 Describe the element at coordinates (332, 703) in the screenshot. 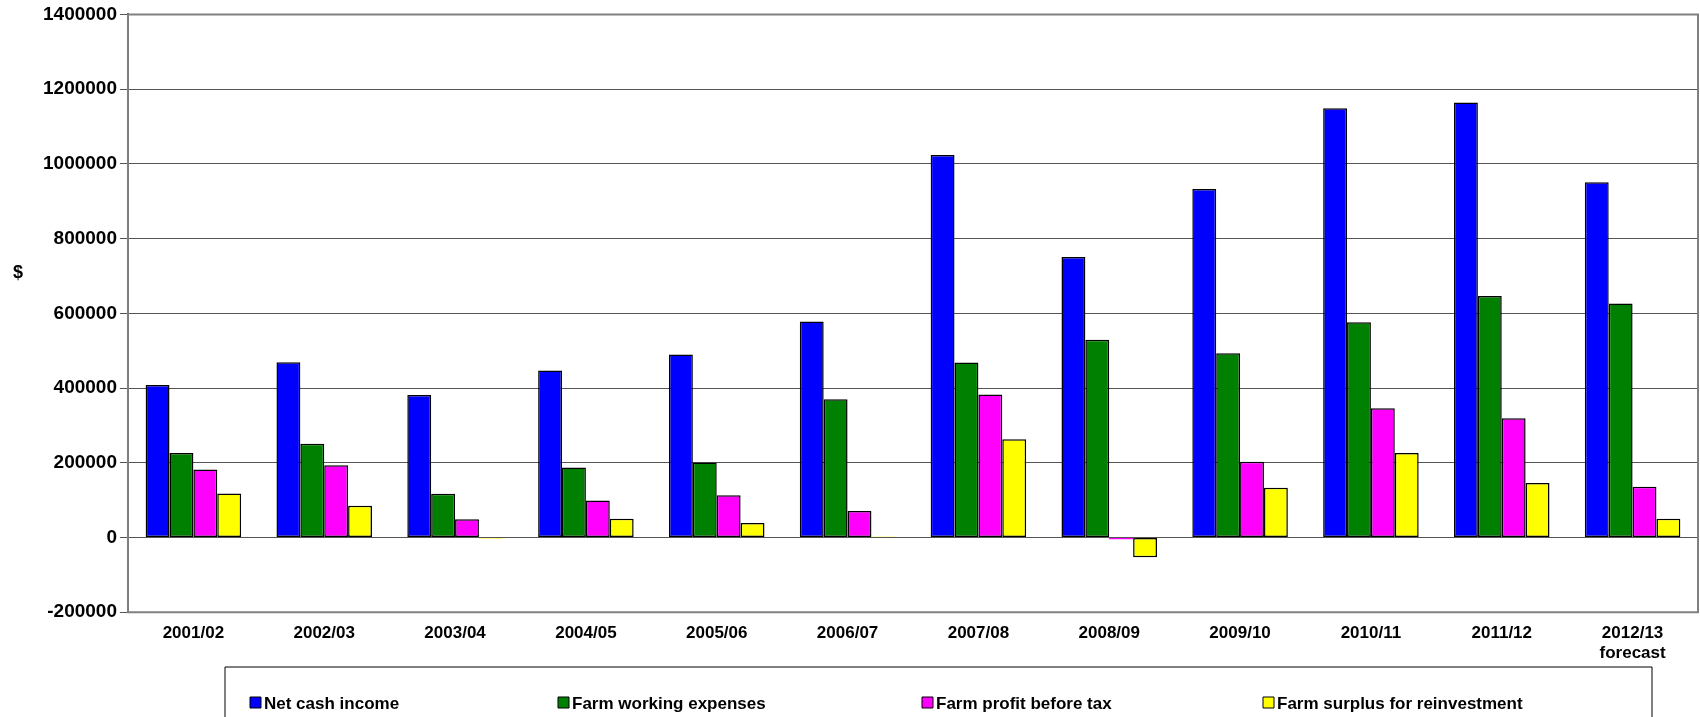

I see `legend-label: Net cash income` at that location.